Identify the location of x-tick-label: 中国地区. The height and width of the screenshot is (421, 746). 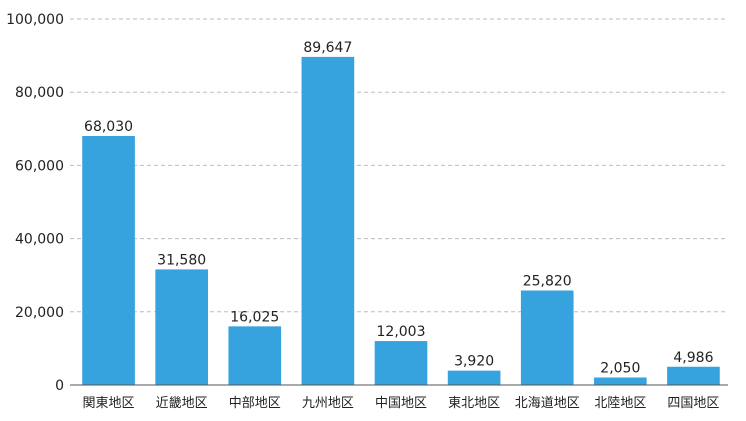
(401, 403).